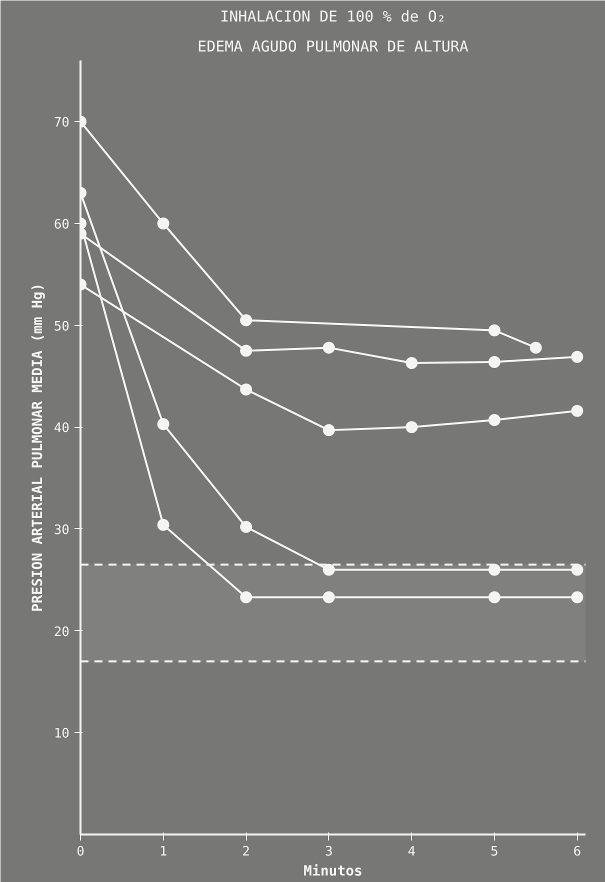 Image resolution: width=605 pixels, height=882 pixels. Describe the element at coordinates (577, 852) in the screenshot. I see `x-tick-label: 6` at that location.